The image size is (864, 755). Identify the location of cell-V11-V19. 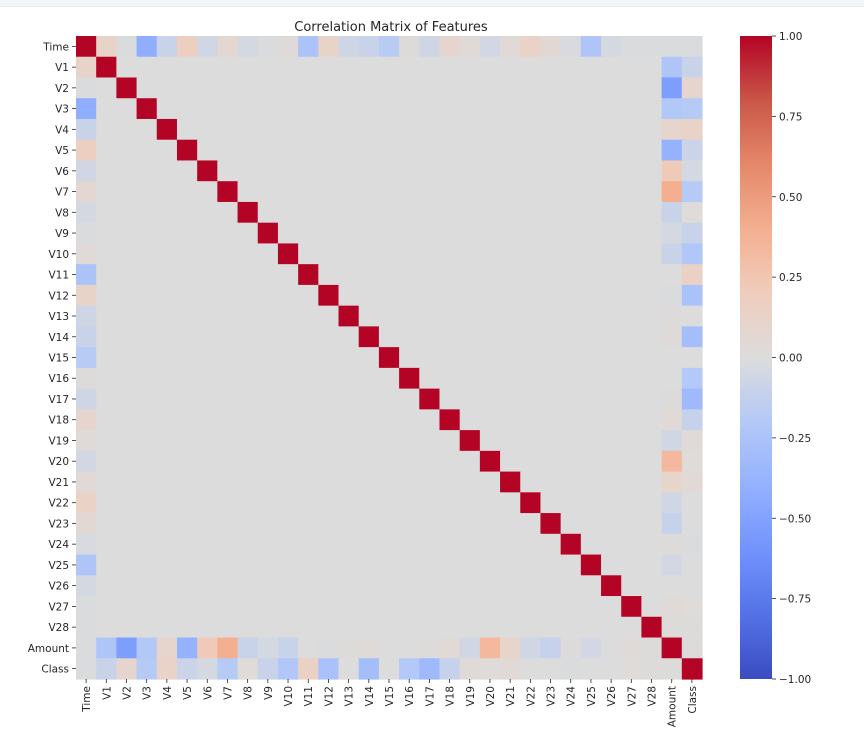
(470, 275).